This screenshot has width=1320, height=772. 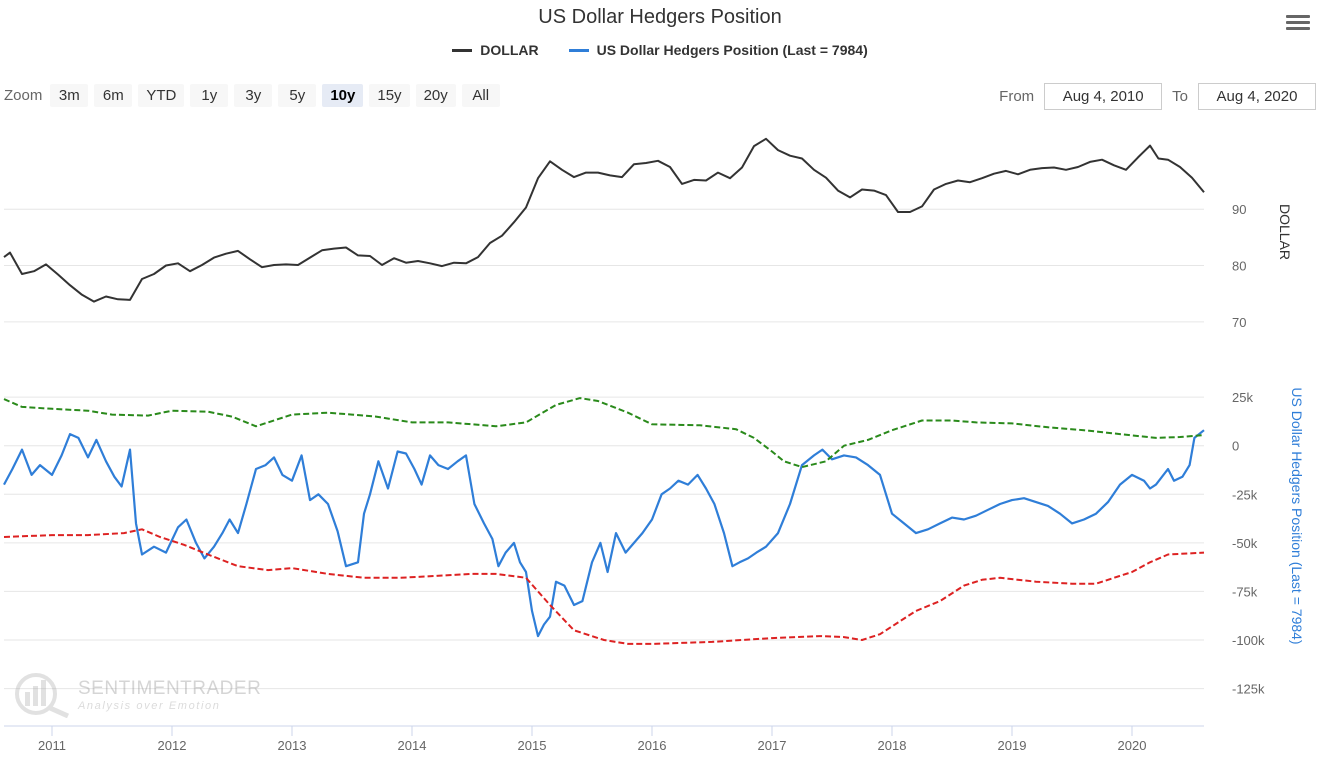 I want to click on y-axis-title-dollar: DOLLAR, so click(x=1285, y=232).